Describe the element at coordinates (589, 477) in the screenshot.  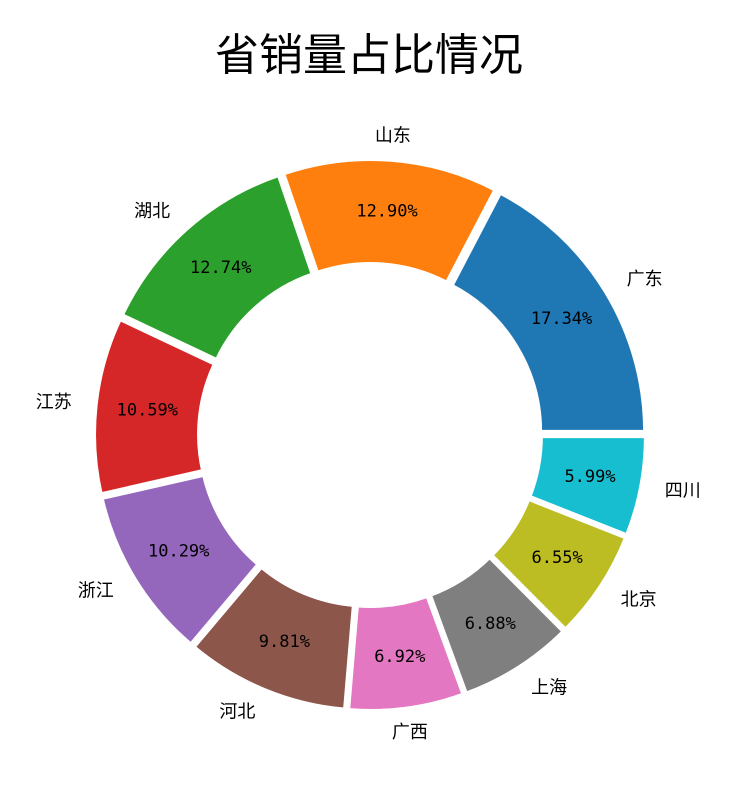
I see `slice-pct-label: 5.99%` at that location.